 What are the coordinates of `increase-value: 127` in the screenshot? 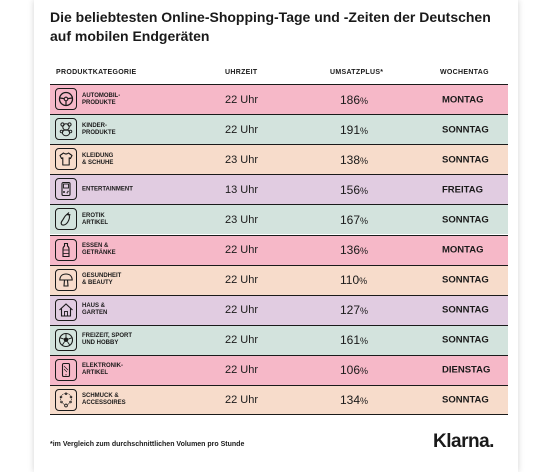 It's located at (350, 310).